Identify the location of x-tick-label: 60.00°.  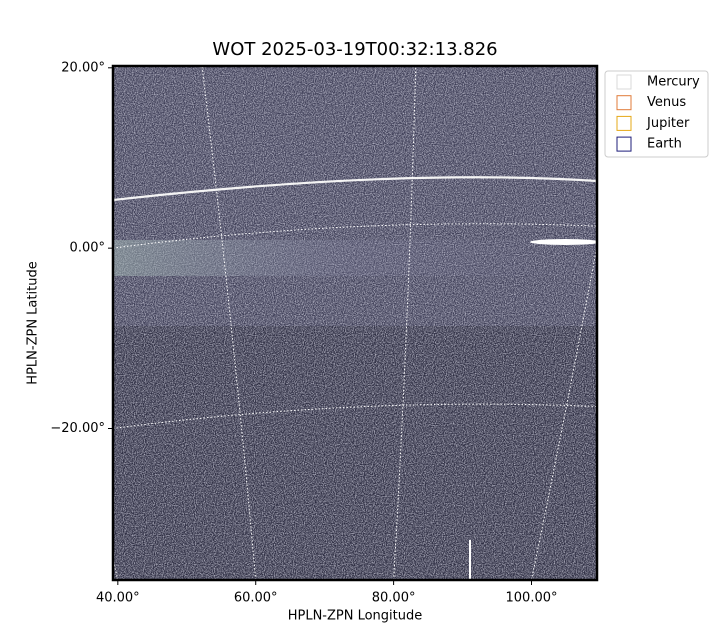
(256, 598).